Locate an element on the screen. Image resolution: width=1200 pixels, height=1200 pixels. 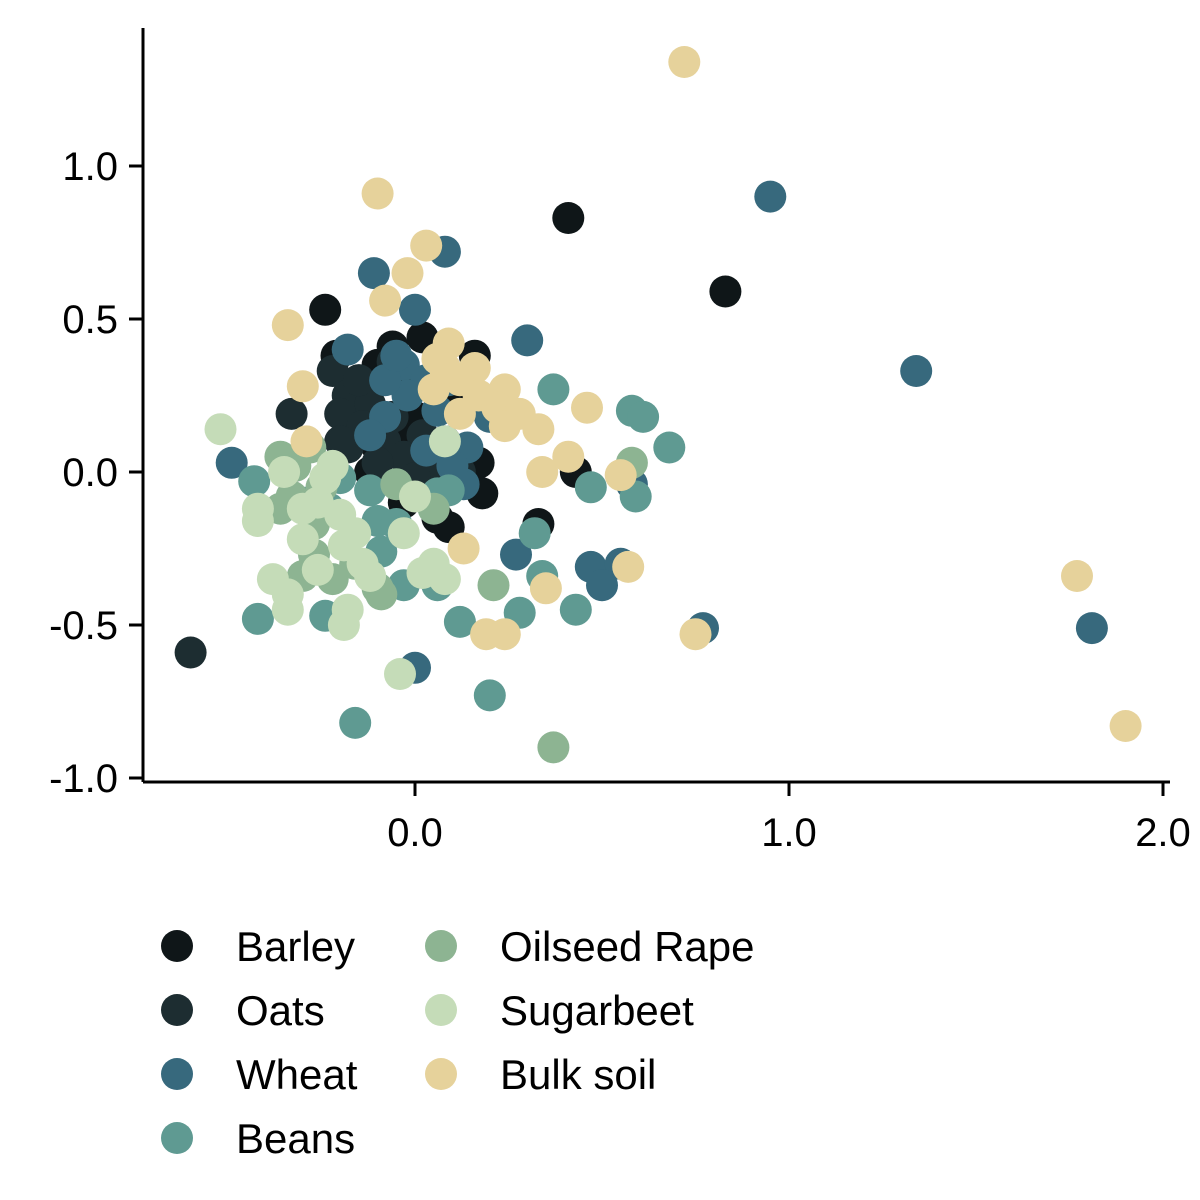
legend-item: Beans is located at coordinates (258, 1138).